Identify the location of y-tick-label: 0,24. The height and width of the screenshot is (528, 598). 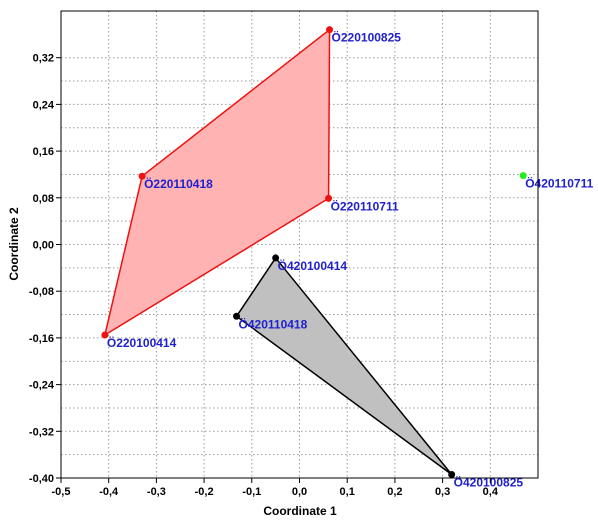
(44, 105).